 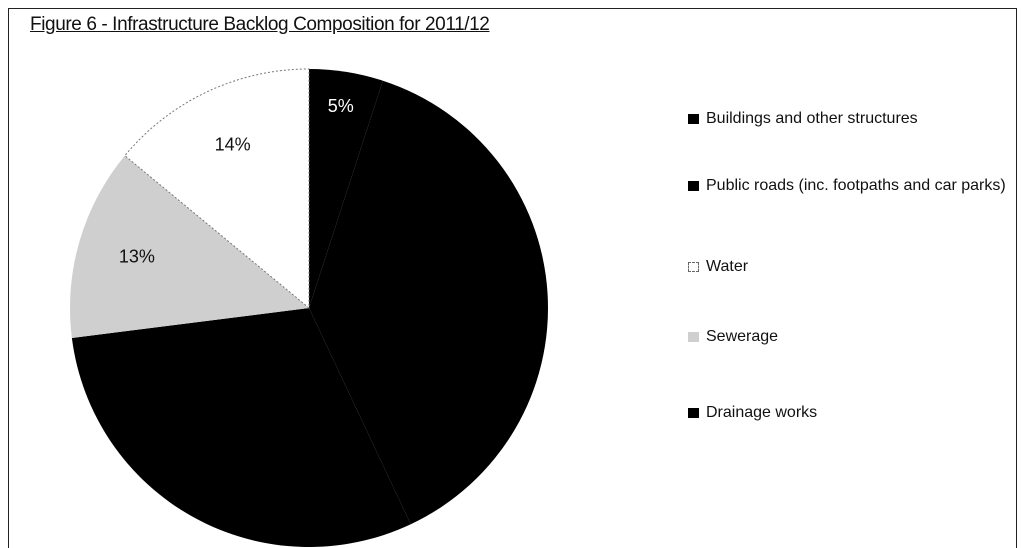 I want to click on legend-item: Buildings and other structures, so click(x=848, y=119).